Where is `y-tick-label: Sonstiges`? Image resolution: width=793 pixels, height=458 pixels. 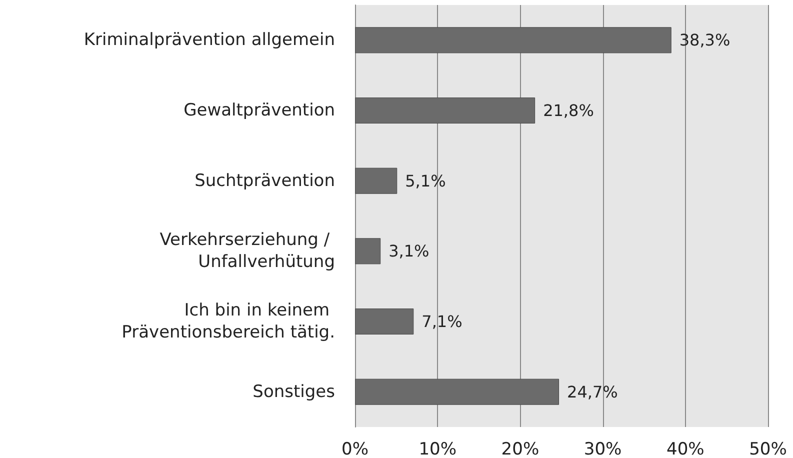
y-tick-label: Sonstiges is located at coordinates (294, 392).